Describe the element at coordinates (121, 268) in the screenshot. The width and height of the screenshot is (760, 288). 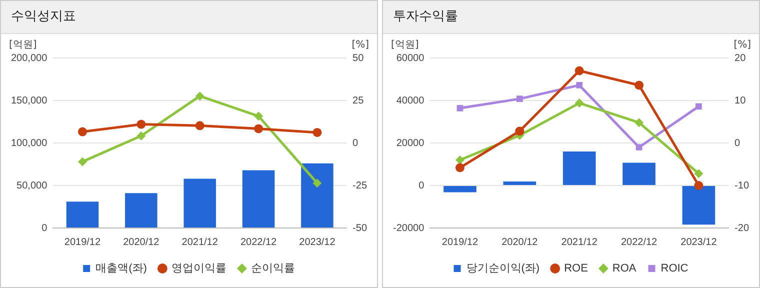
I see `legend-label: 매출액(좌)` at that location.